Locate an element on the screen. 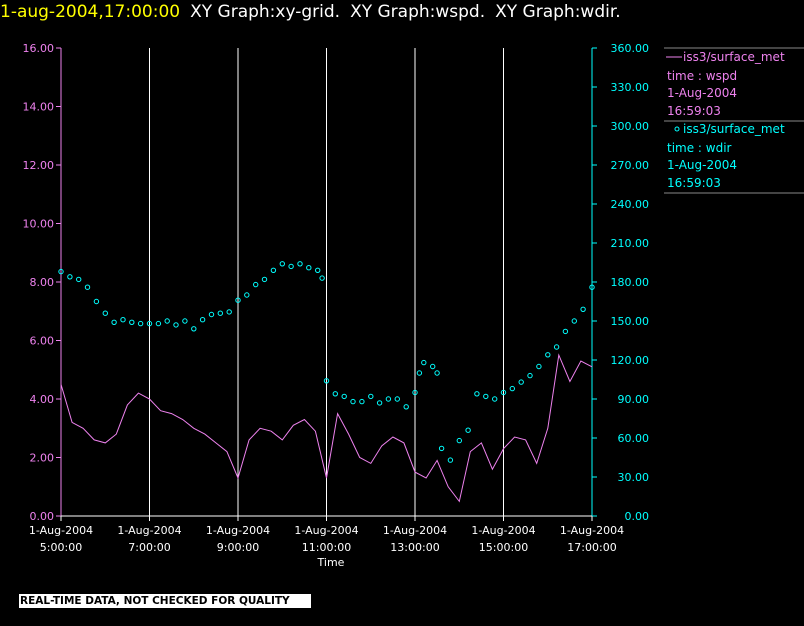 This screenshot has width=804, height=626. right-tick-label: 0.00 is located at coordinates (637, 516).